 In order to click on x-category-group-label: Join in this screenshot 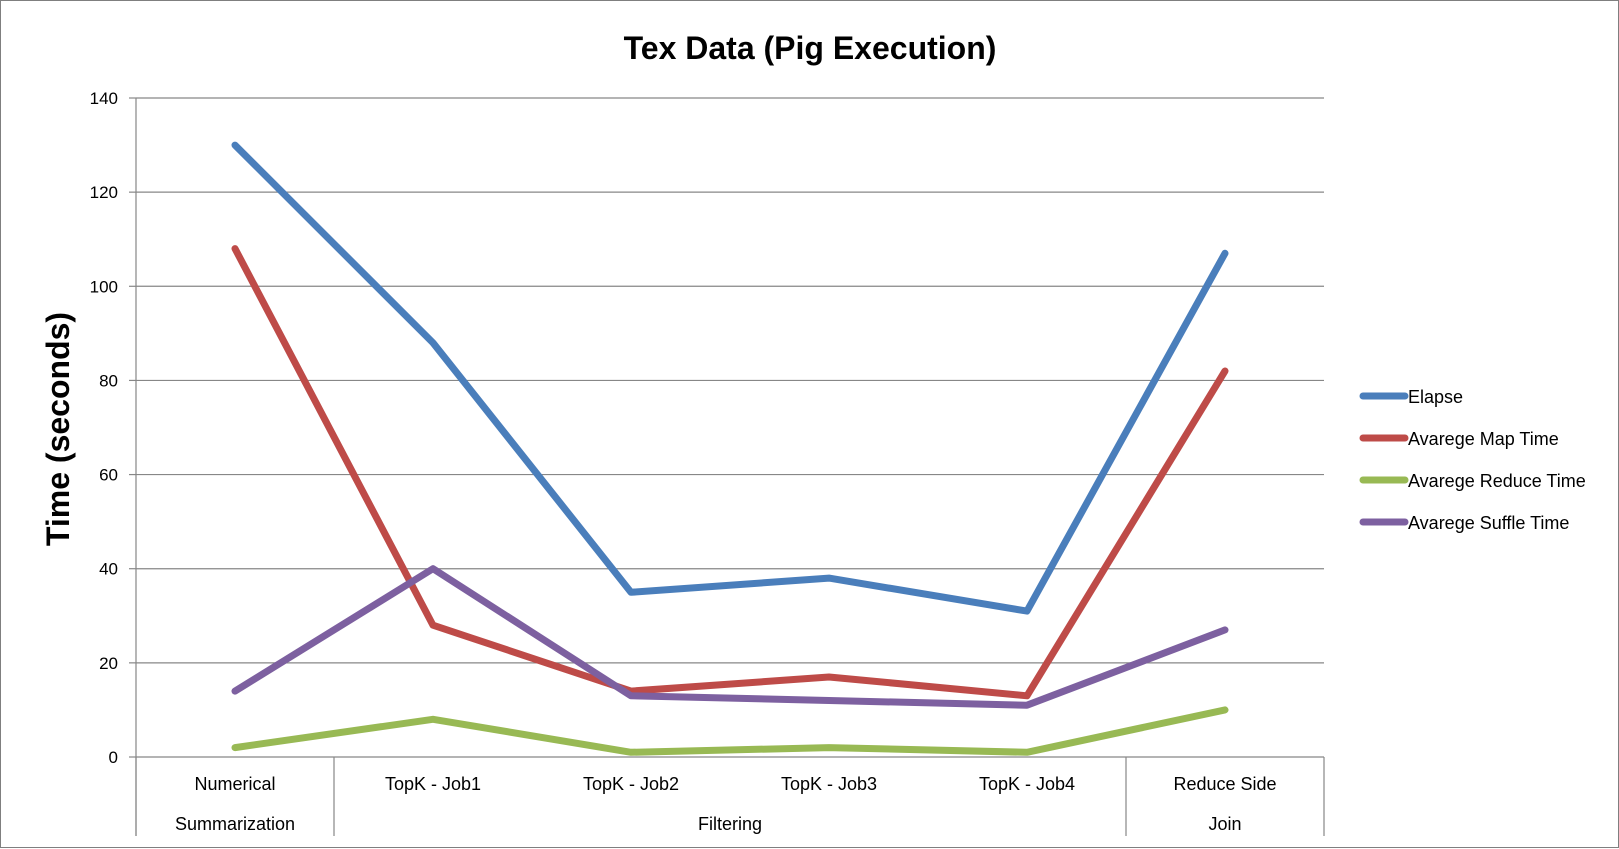, I will do `click(1224, 824)`.